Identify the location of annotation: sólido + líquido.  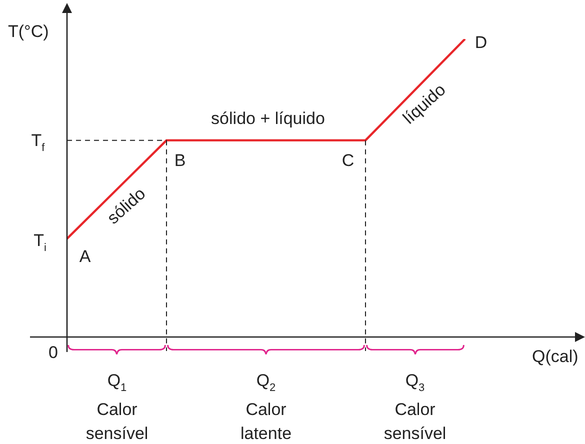
(268, 118).